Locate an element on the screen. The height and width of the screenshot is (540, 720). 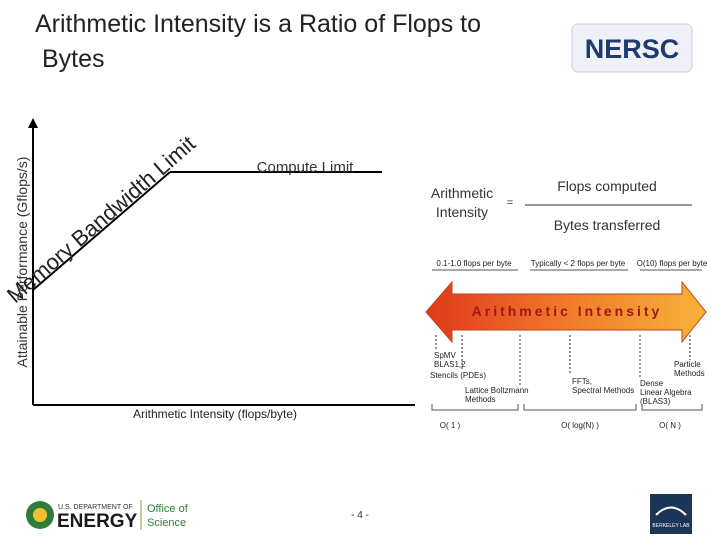
nersc-logo: NERSC is located at coordinates (632, 49).